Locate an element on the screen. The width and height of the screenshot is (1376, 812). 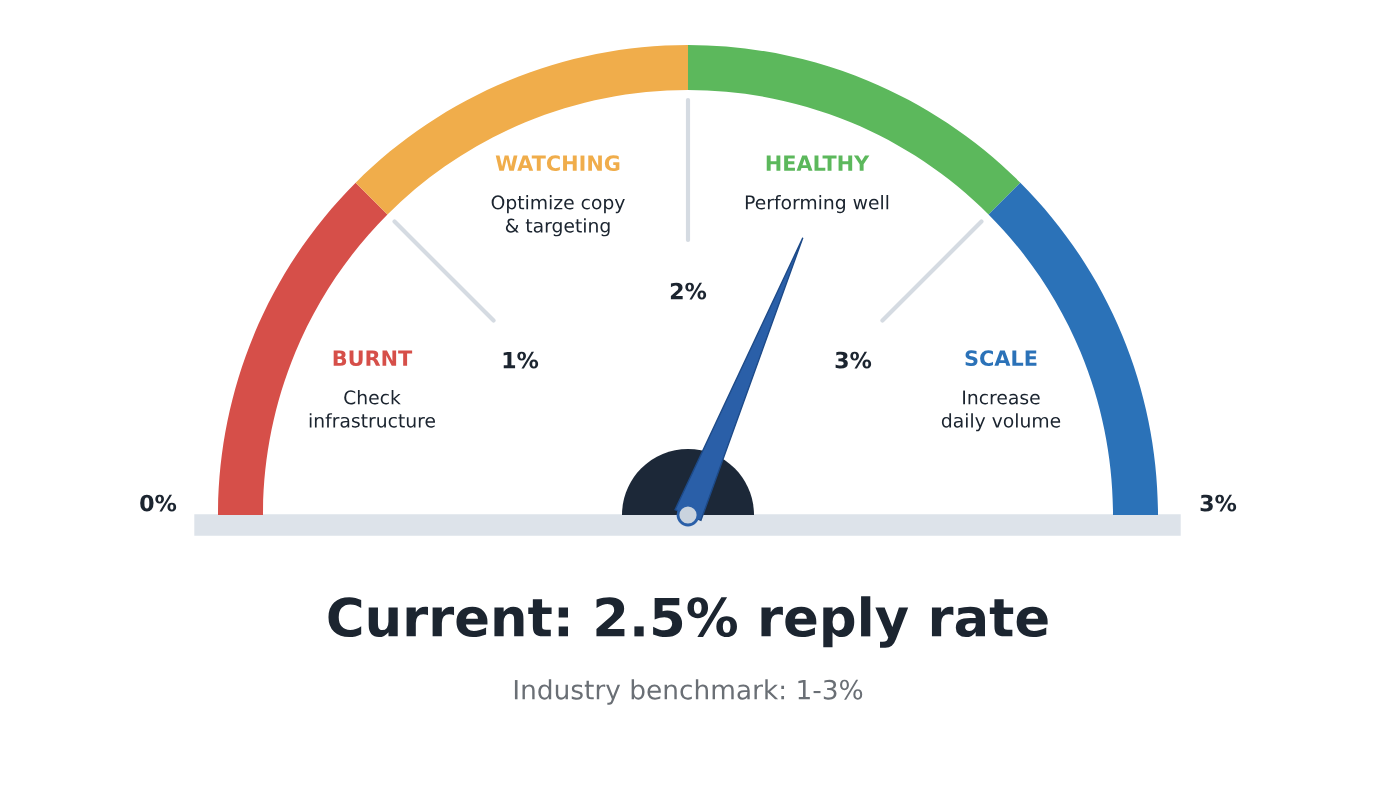
slice-label: HEALTHY is located at coordinates (818, 163).